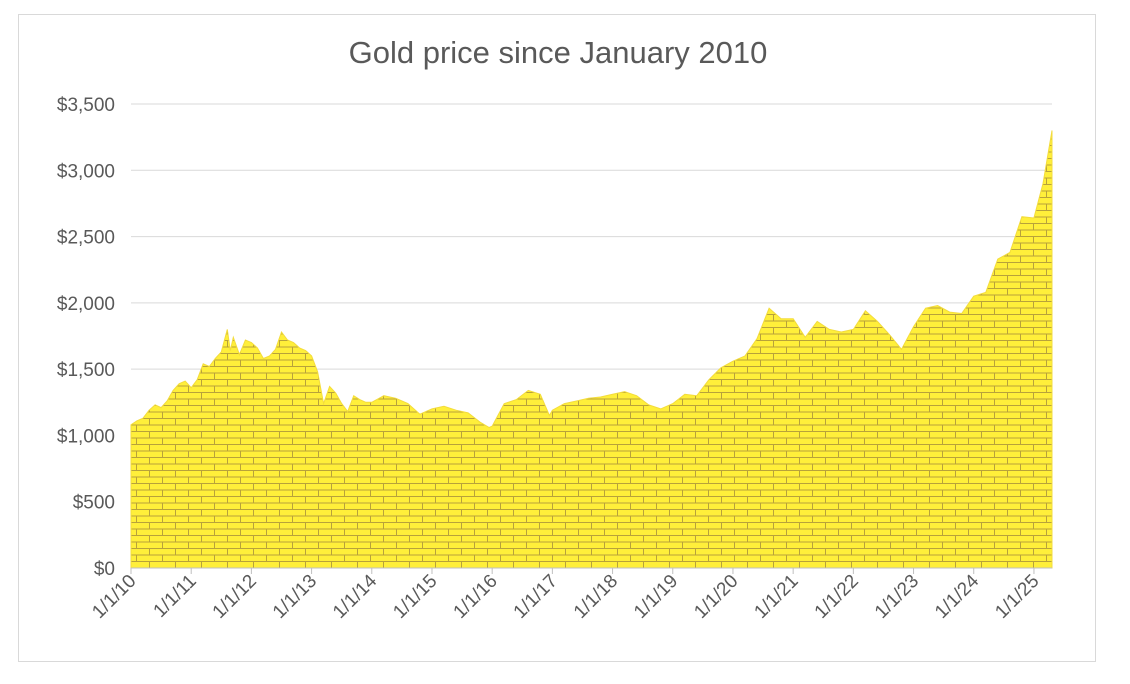  I want to click on x-tick-label: 1/1/12, so click(235, 597).